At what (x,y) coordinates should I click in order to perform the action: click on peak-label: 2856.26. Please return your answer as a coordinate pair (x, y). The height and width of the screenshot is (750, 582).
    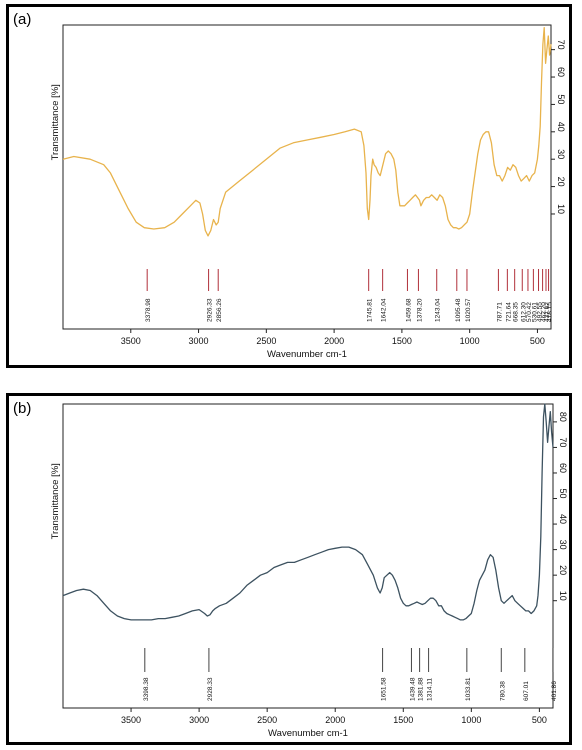
    Looking at the image, I should click on (219, 310).